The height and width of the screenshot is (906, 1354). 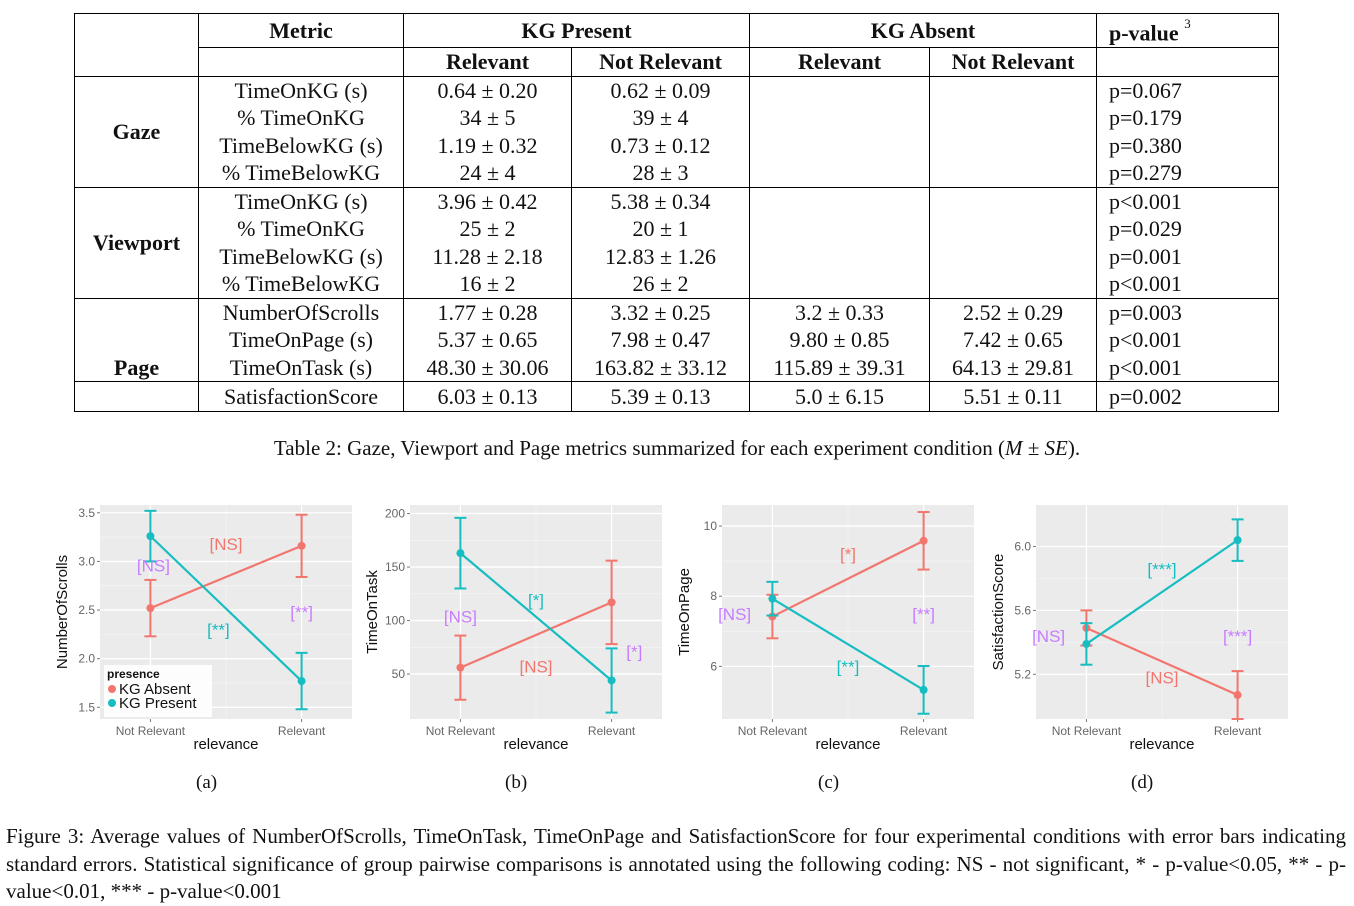 What do you see at coordinates (86, 707) in the screenshot?
I see `y-tick-label: 1.5` at bounding box center [86, 707].